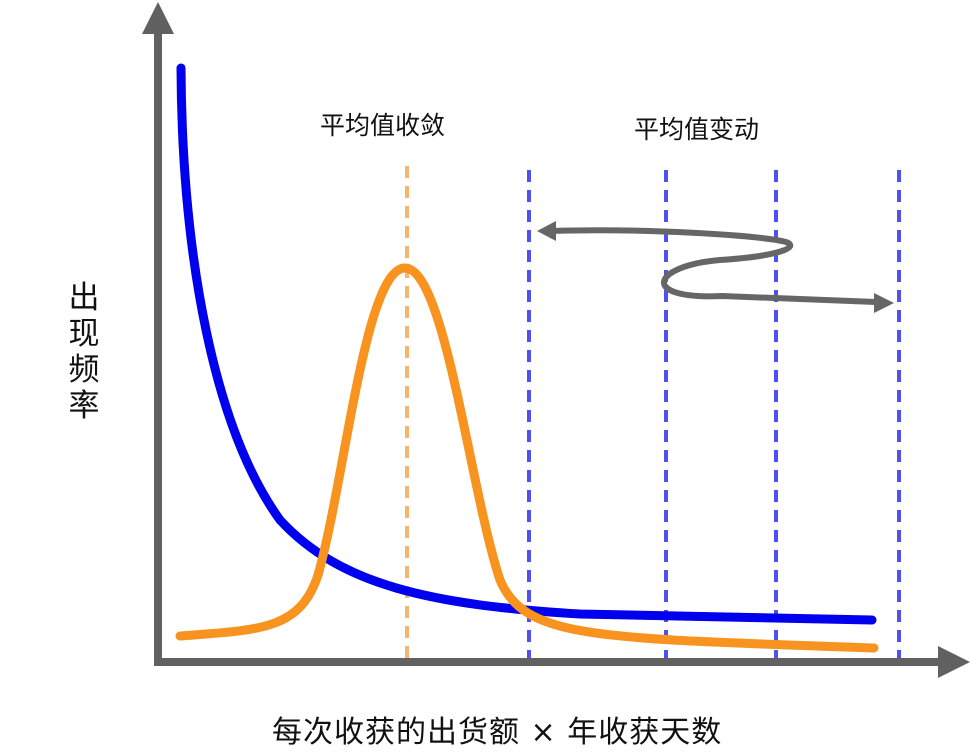  Describe the element at coordinates (84, 352) in the screenshot. I see `y-axis-label: 出现频率` at that location.